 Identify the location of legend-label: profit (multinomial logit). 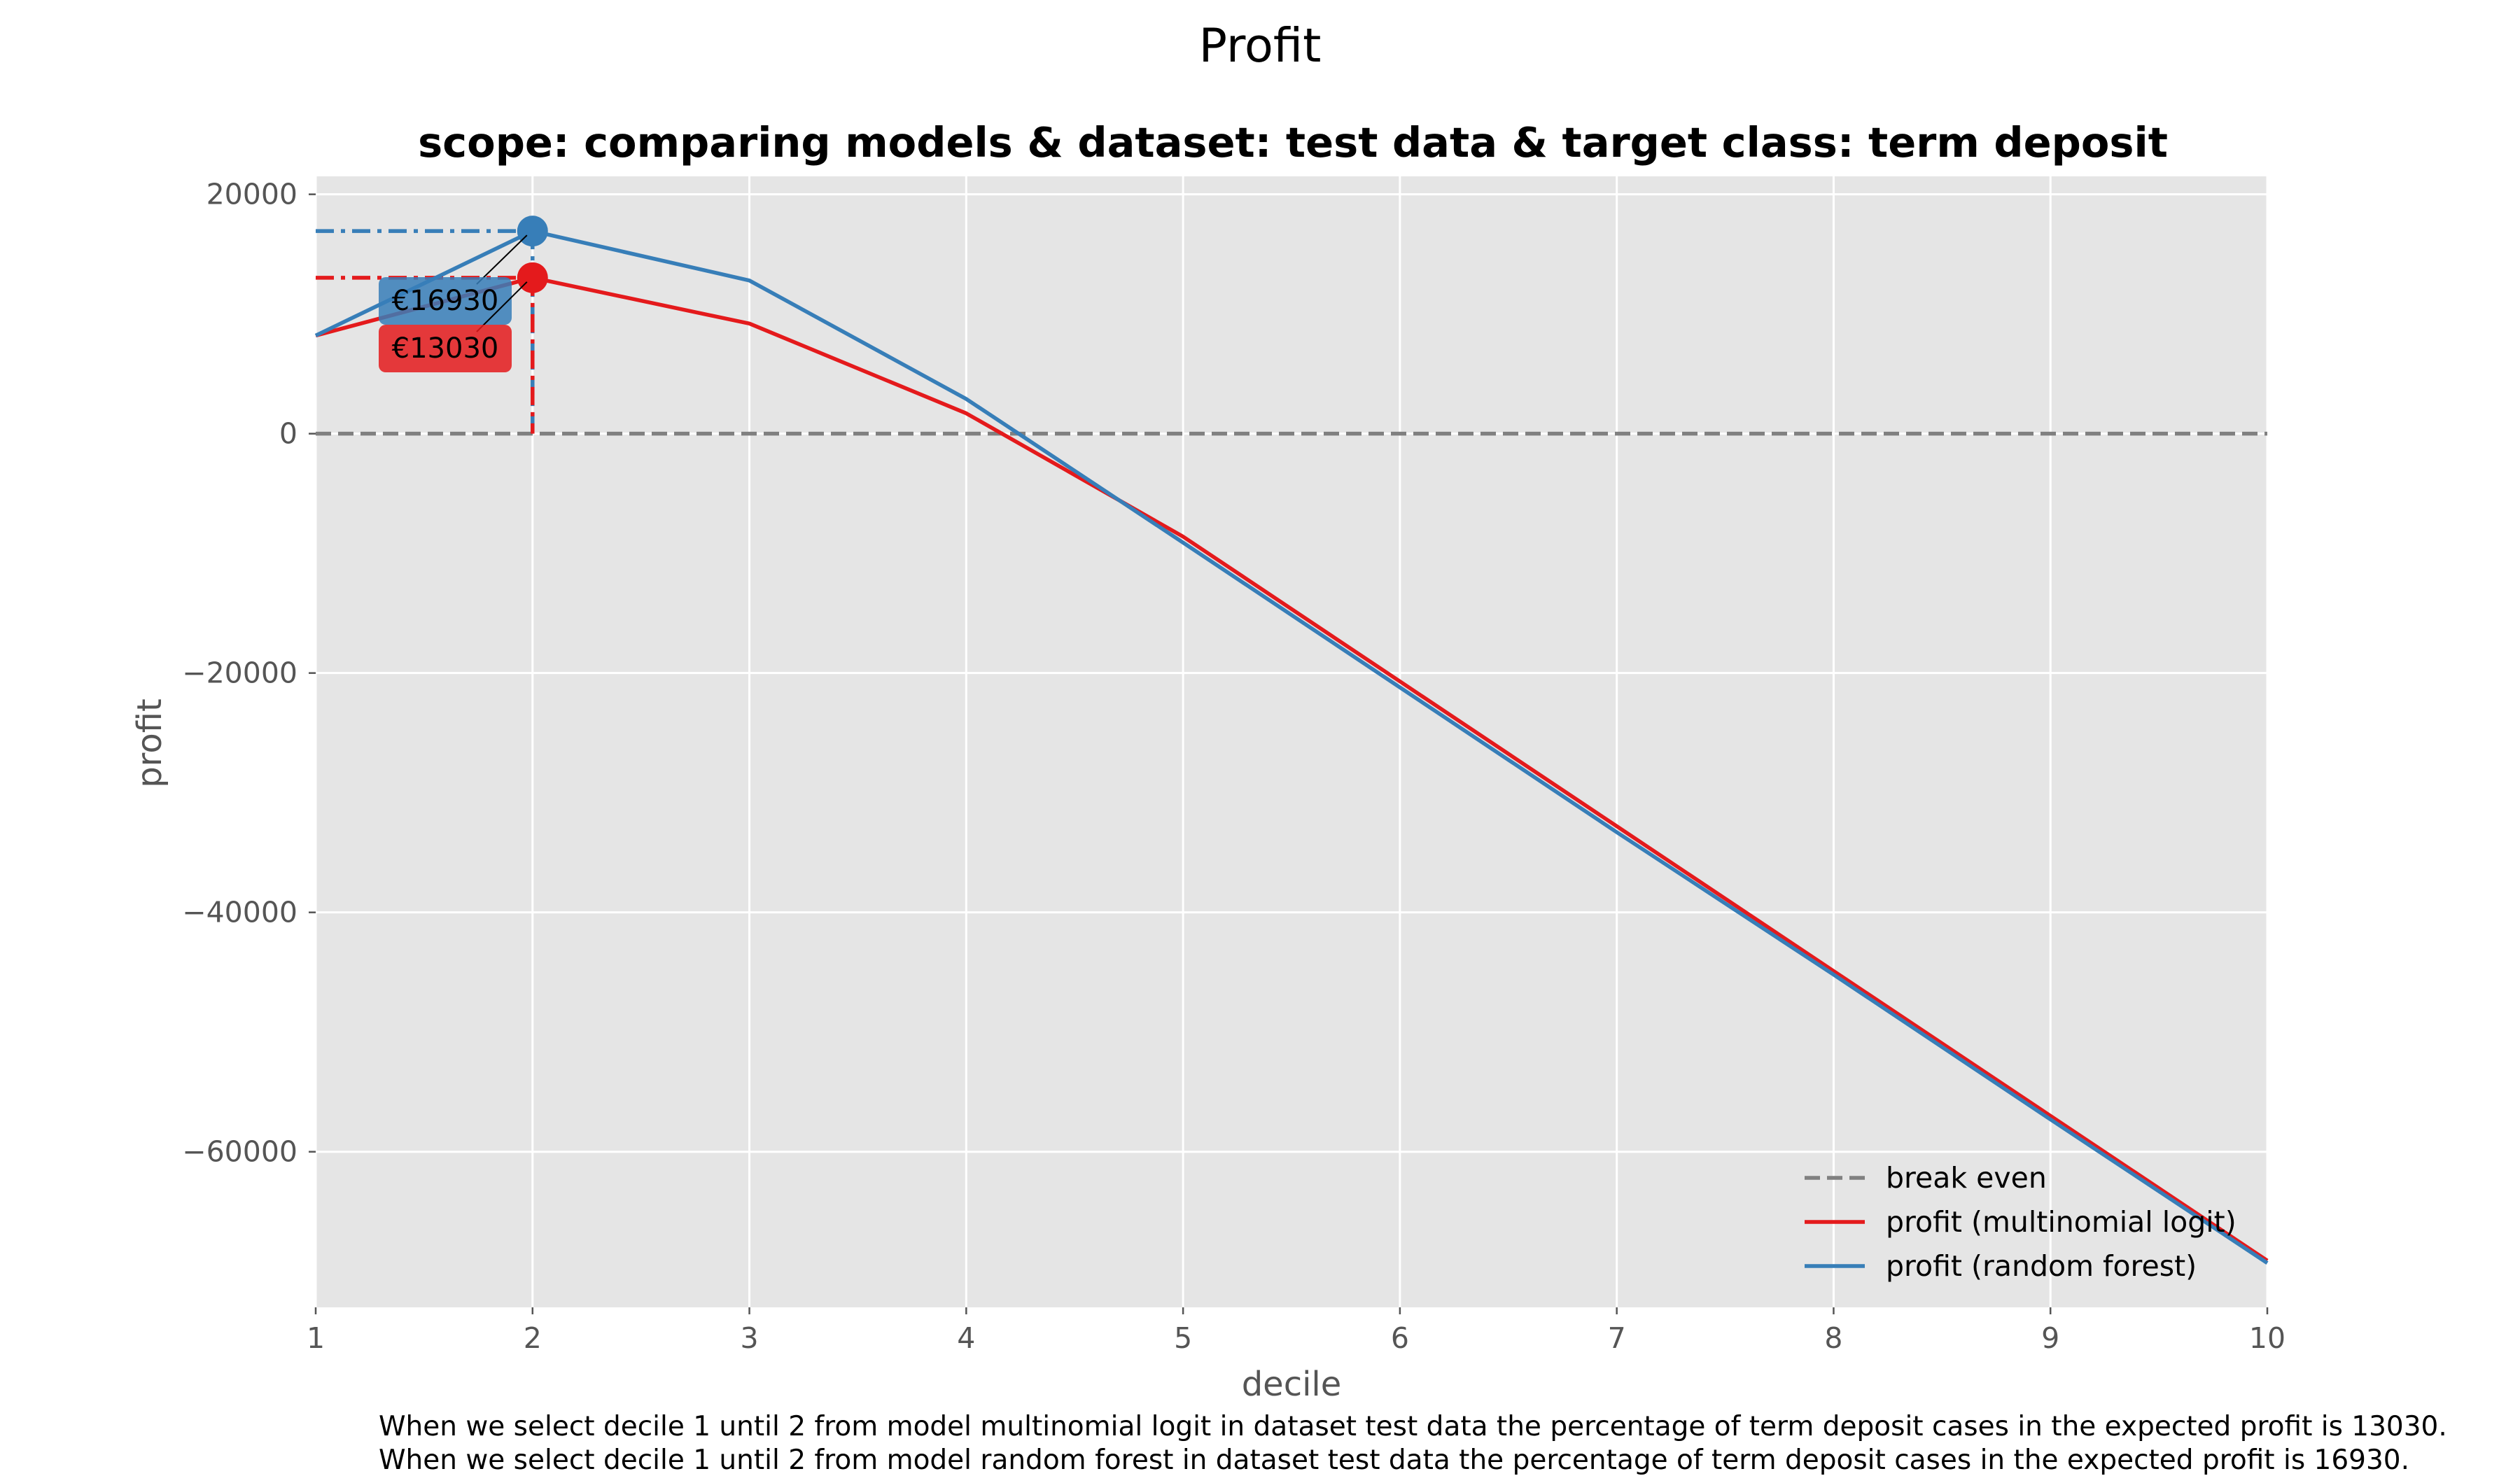
(2061, 1222).